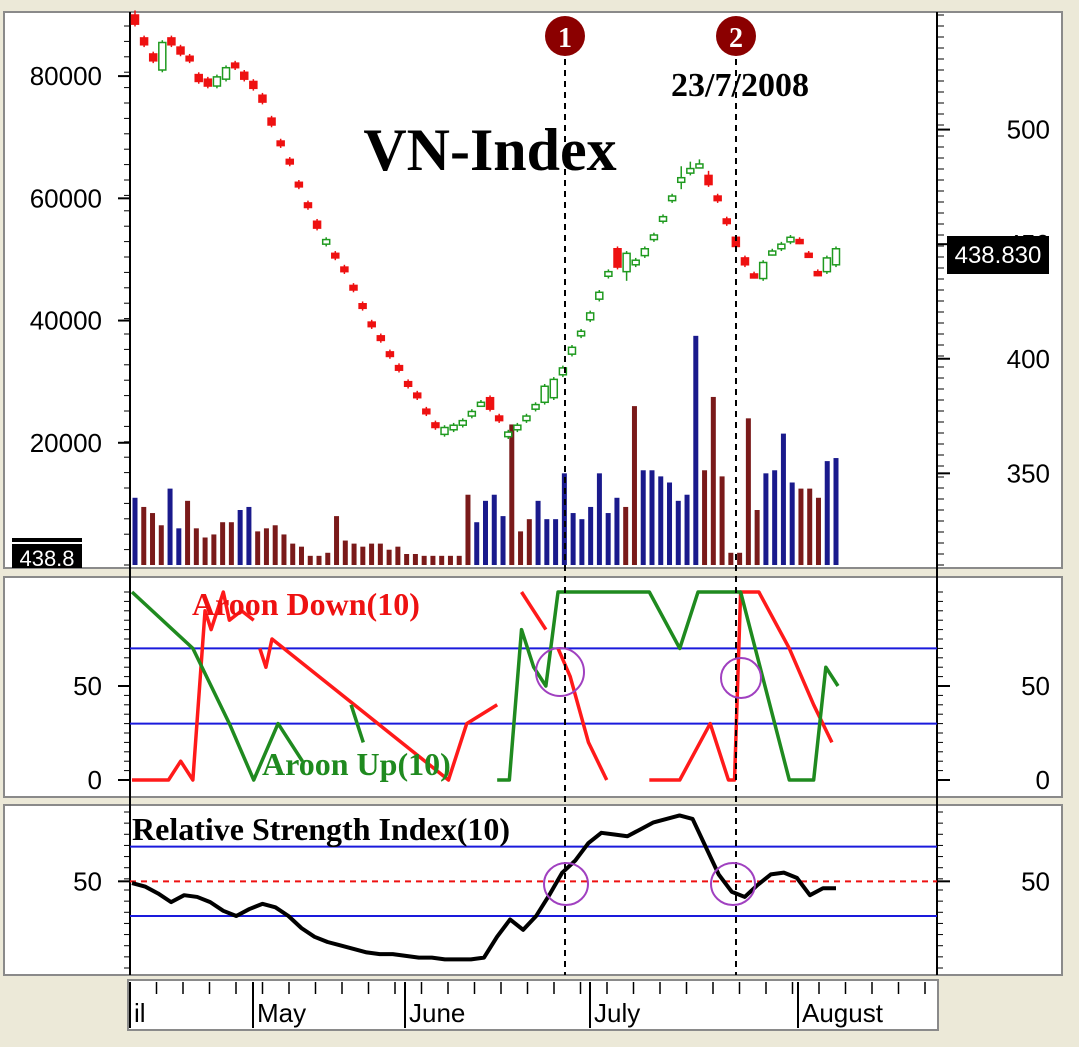 The image size is (1079, 1047). What do you see at coordinates (483, 887) in the screenshot?
I see `rsi-line` at bounding box center [483, 887].